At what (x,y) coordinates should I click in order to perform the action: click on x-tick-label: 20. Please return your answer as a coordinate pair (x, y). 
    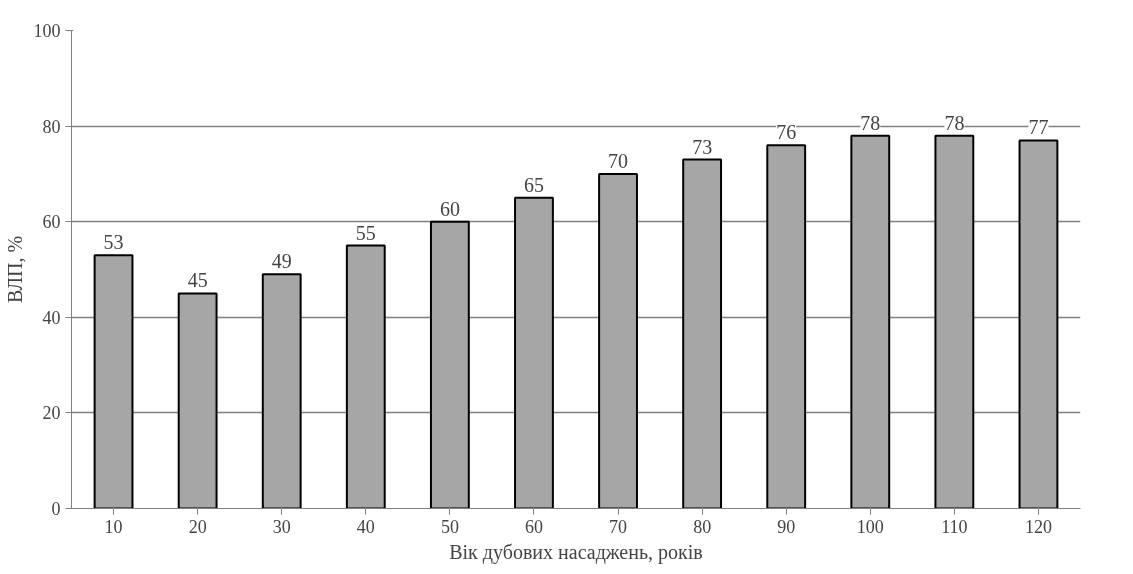
    Looking at the image, I should click on (197, 526).